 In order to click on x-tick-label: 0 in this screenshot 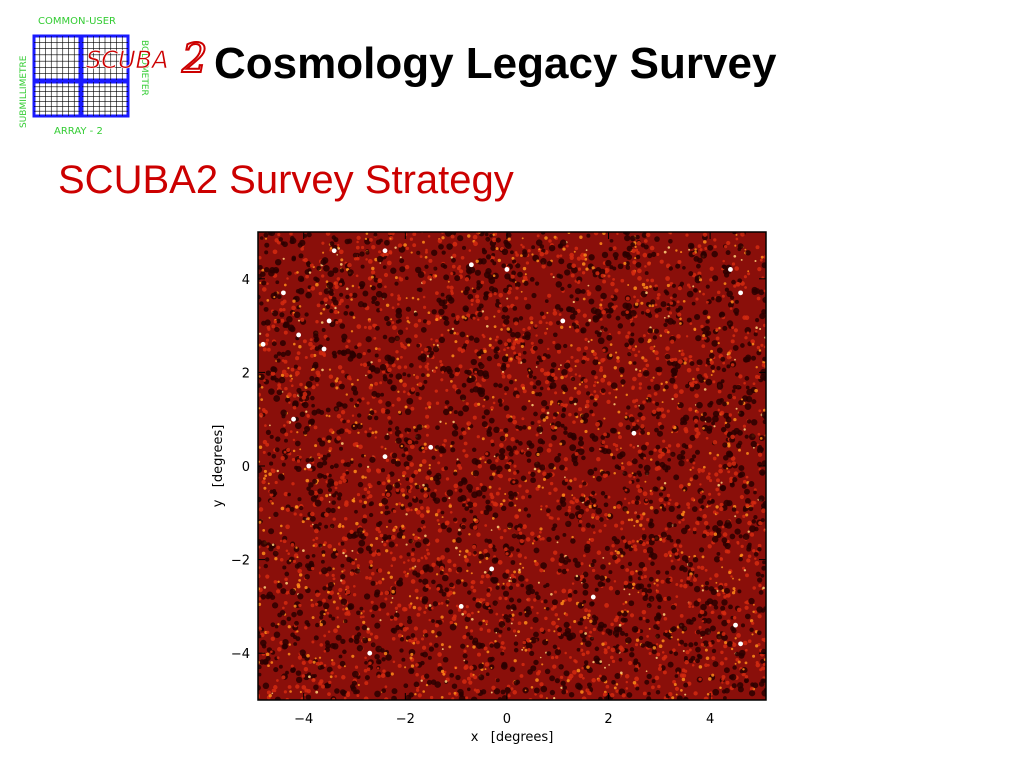, I will do `click(507, 719)`.